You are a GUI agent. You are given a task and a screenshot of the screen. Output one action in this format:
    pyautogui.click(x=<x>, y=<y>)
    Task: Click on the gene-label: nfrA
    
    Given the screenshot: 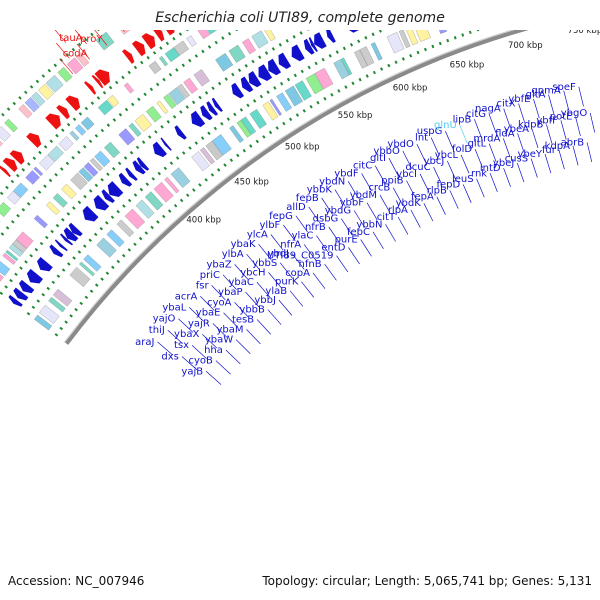 What is the action you would take?
    pyautogui.click(x=290, y=244)
    